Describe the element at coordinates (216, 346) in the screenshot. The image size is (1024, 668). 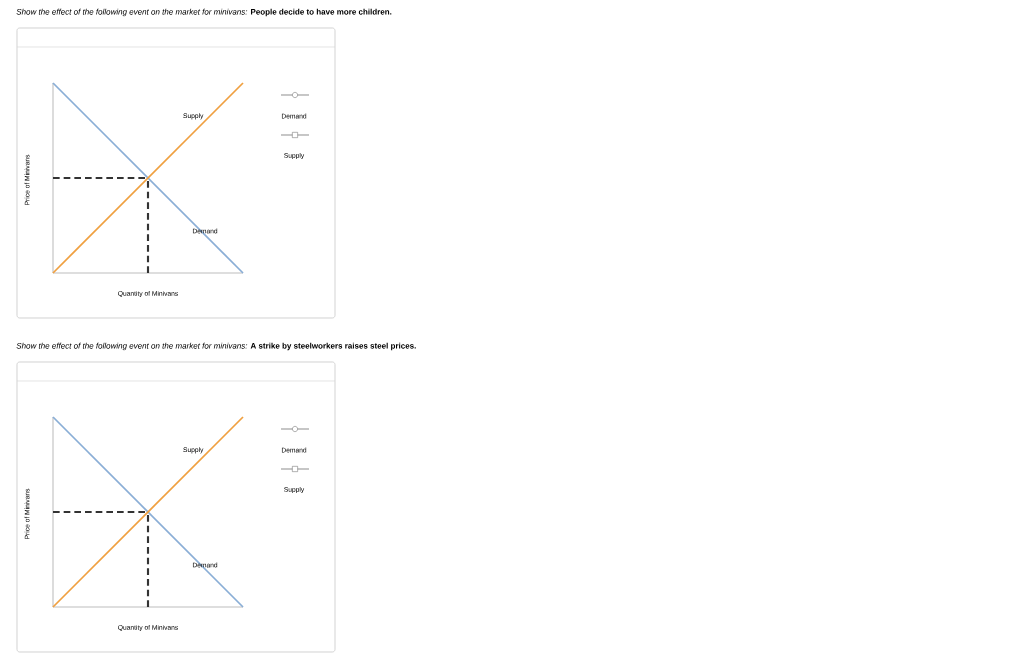
I see `chart-title: Show the effect of the following event on the market for minivans: A strike by steelworkers raises steel prices.` at that location.